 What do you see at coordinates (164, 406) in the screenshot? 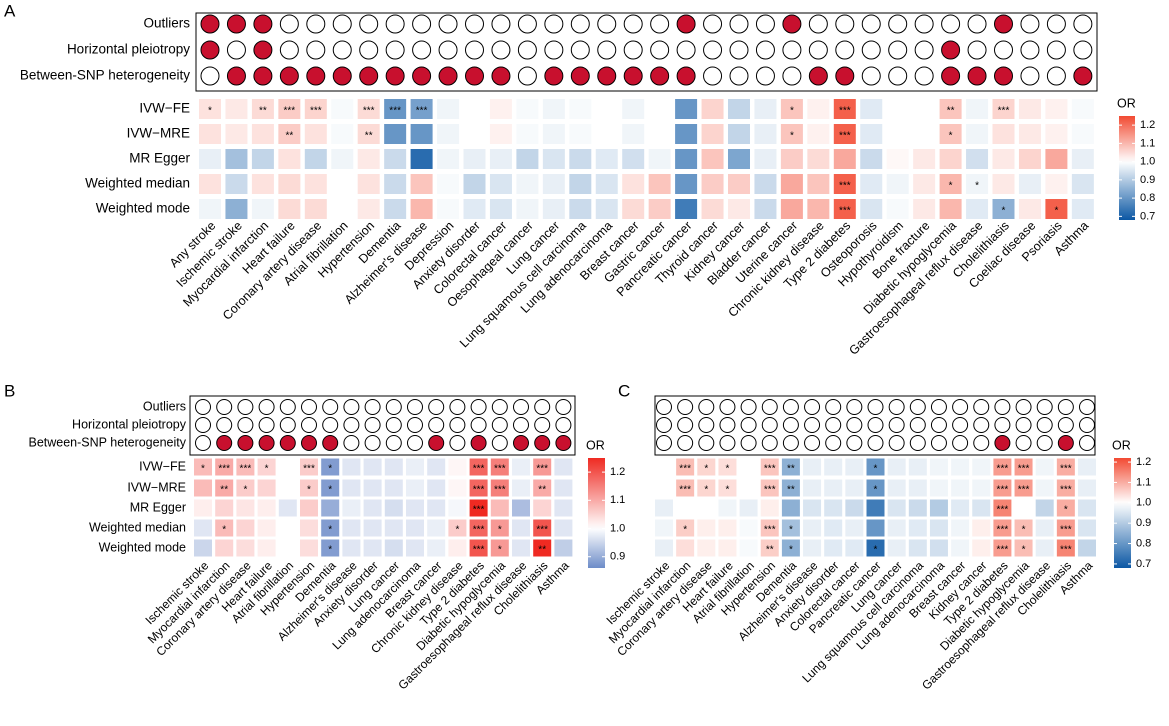
I see `indicator-label: Outliers` at bounding box center [164, 406].